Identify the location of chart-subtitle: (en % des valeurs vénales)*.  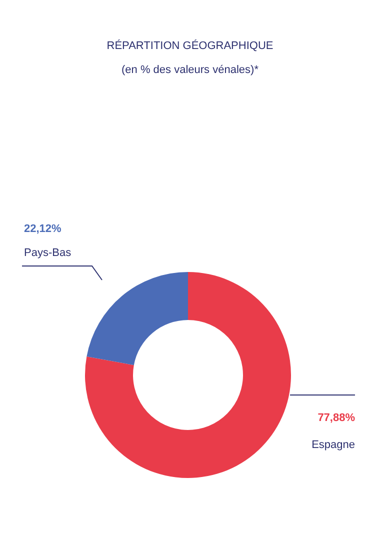
(191, 70).